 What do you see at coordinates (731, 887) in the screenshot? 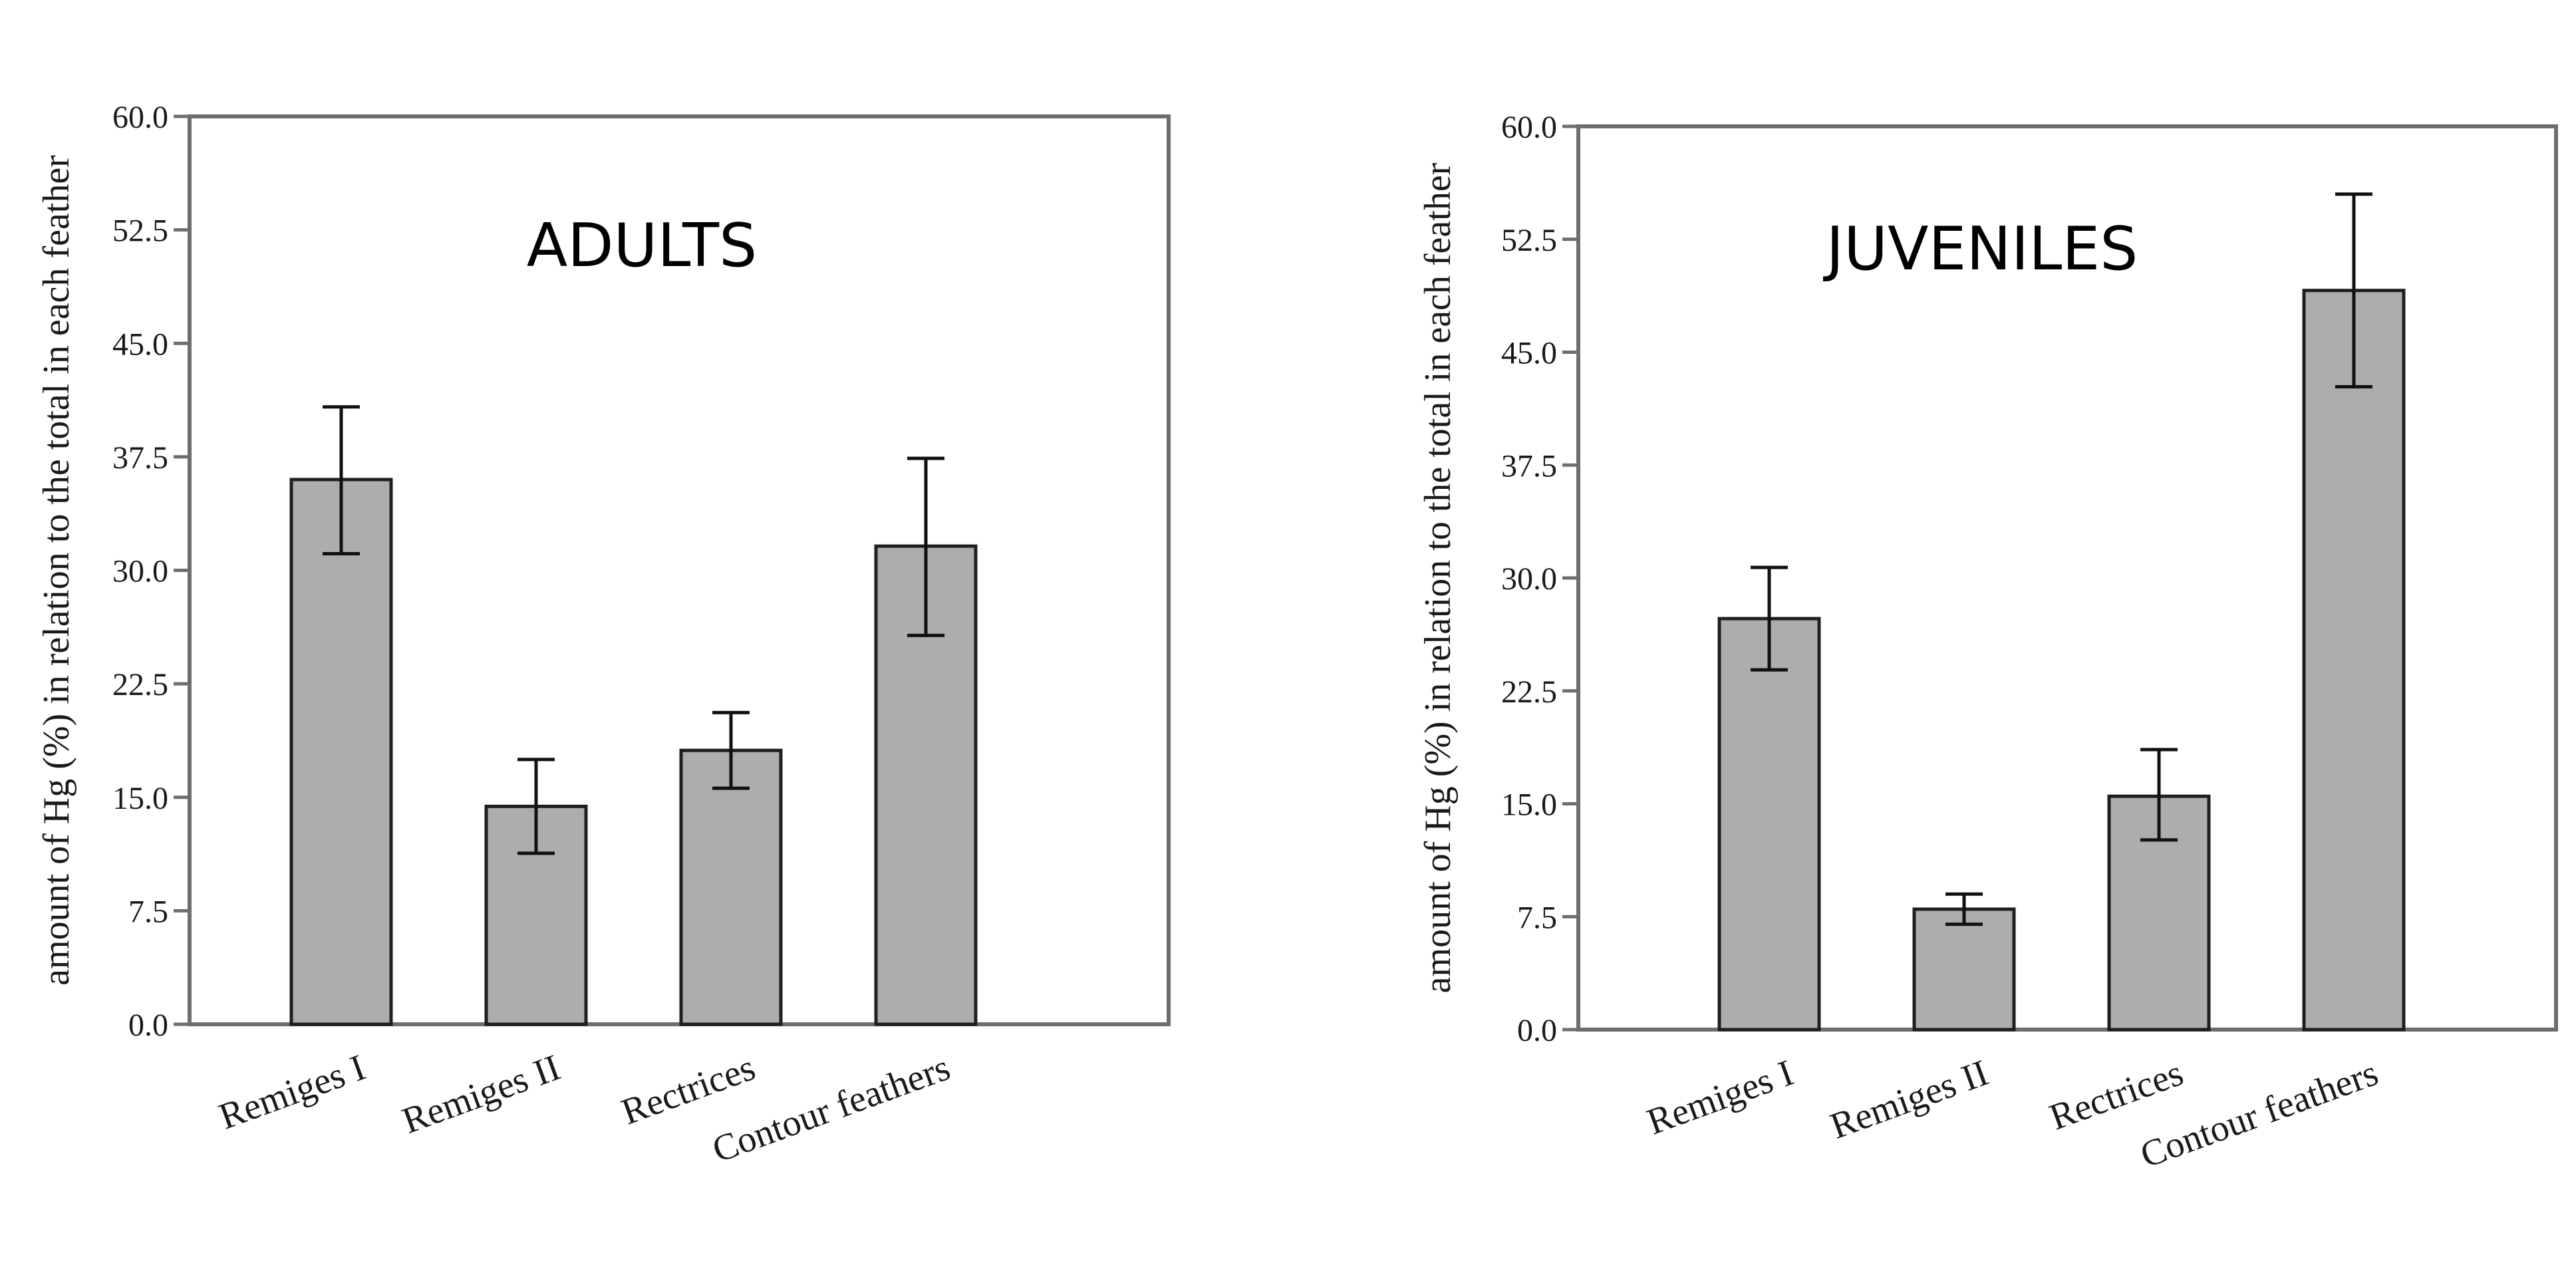
I see `bar-rectrices` at bounding box center [731, 887].